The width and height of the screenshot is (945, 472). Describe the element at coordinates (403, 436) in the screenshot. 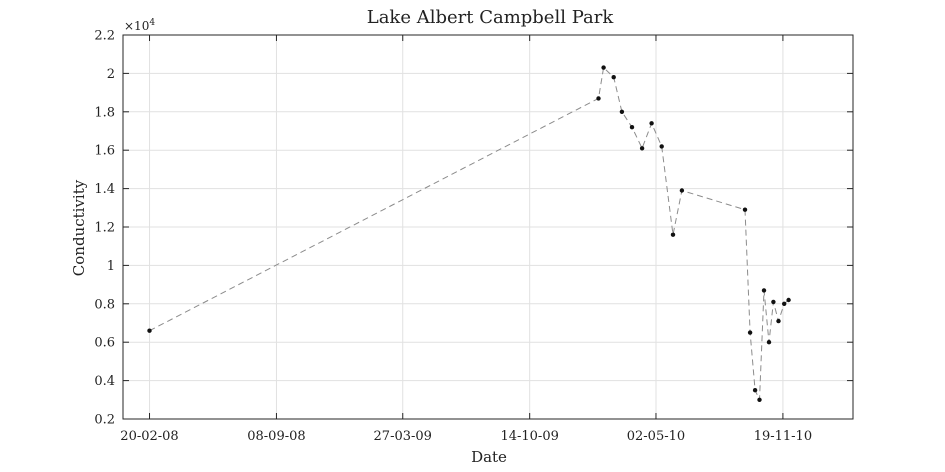

I see `x-tick-label: 27-03-09` at that location.